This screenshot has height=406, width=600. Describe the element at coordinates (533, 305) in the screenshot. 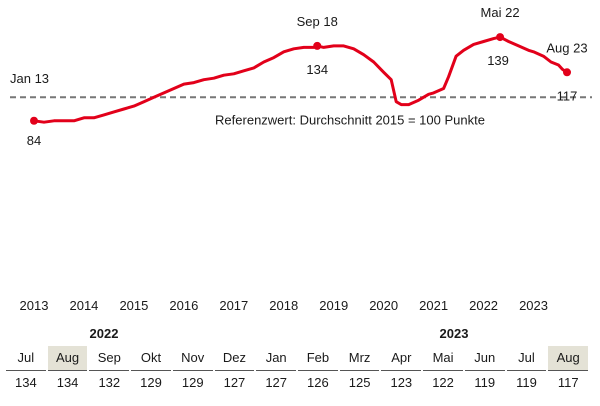

I see `x-tick-2023: 2023` at that location.